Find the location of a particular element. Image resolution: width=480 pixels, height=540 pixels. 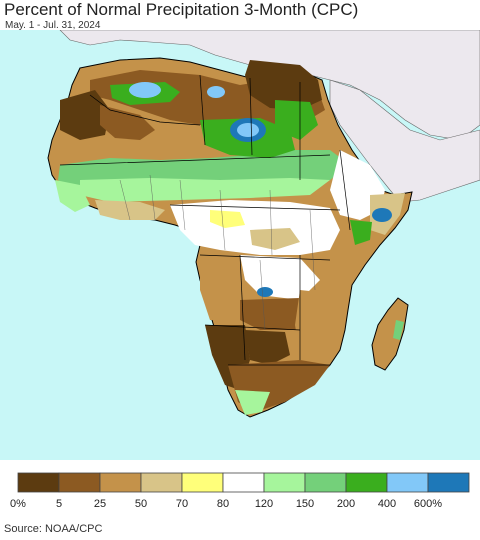

botswana-dry is located at coordinates (267, 347).